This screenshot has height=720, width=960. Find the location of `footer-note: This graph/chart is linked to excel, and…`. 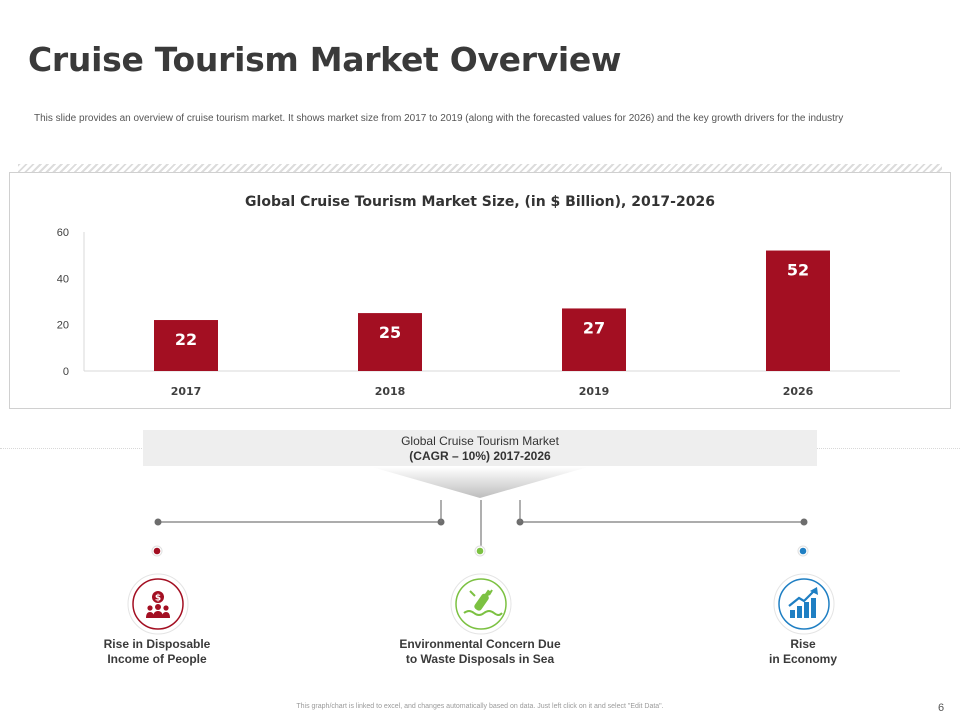

footer-note: This graph/chart is linked to excel, and… is located at coordinates (480, 706).